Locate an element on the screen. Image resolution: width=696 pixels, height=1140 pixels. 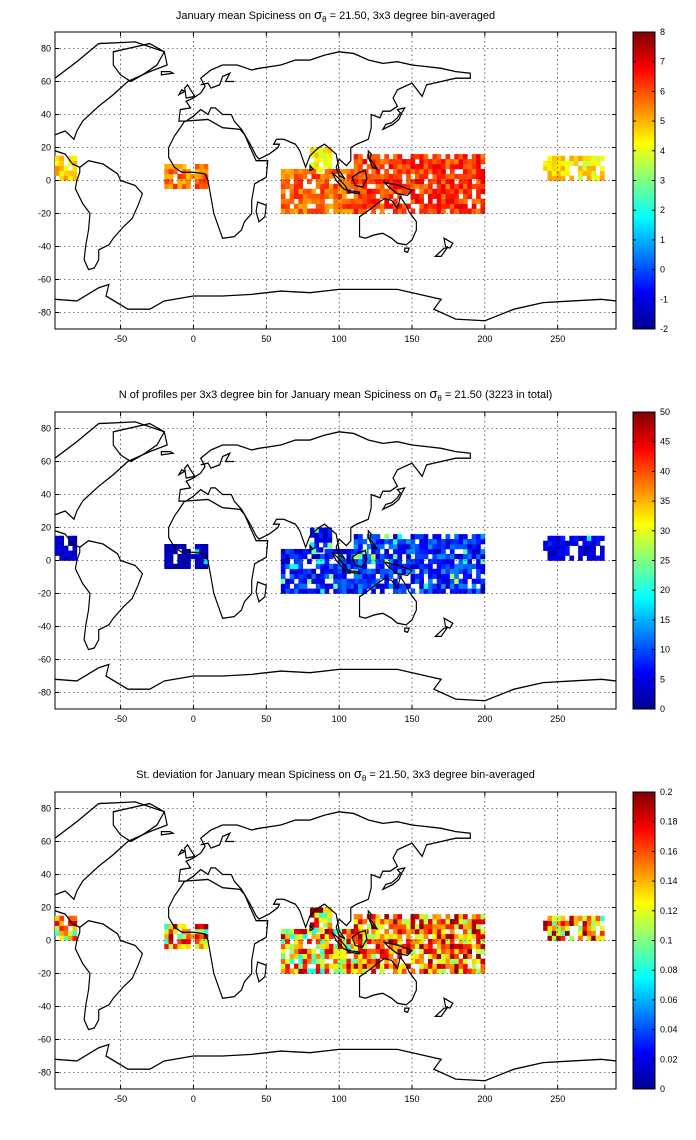
x-tick-label: 100 is located at coordinates (339, 1099).